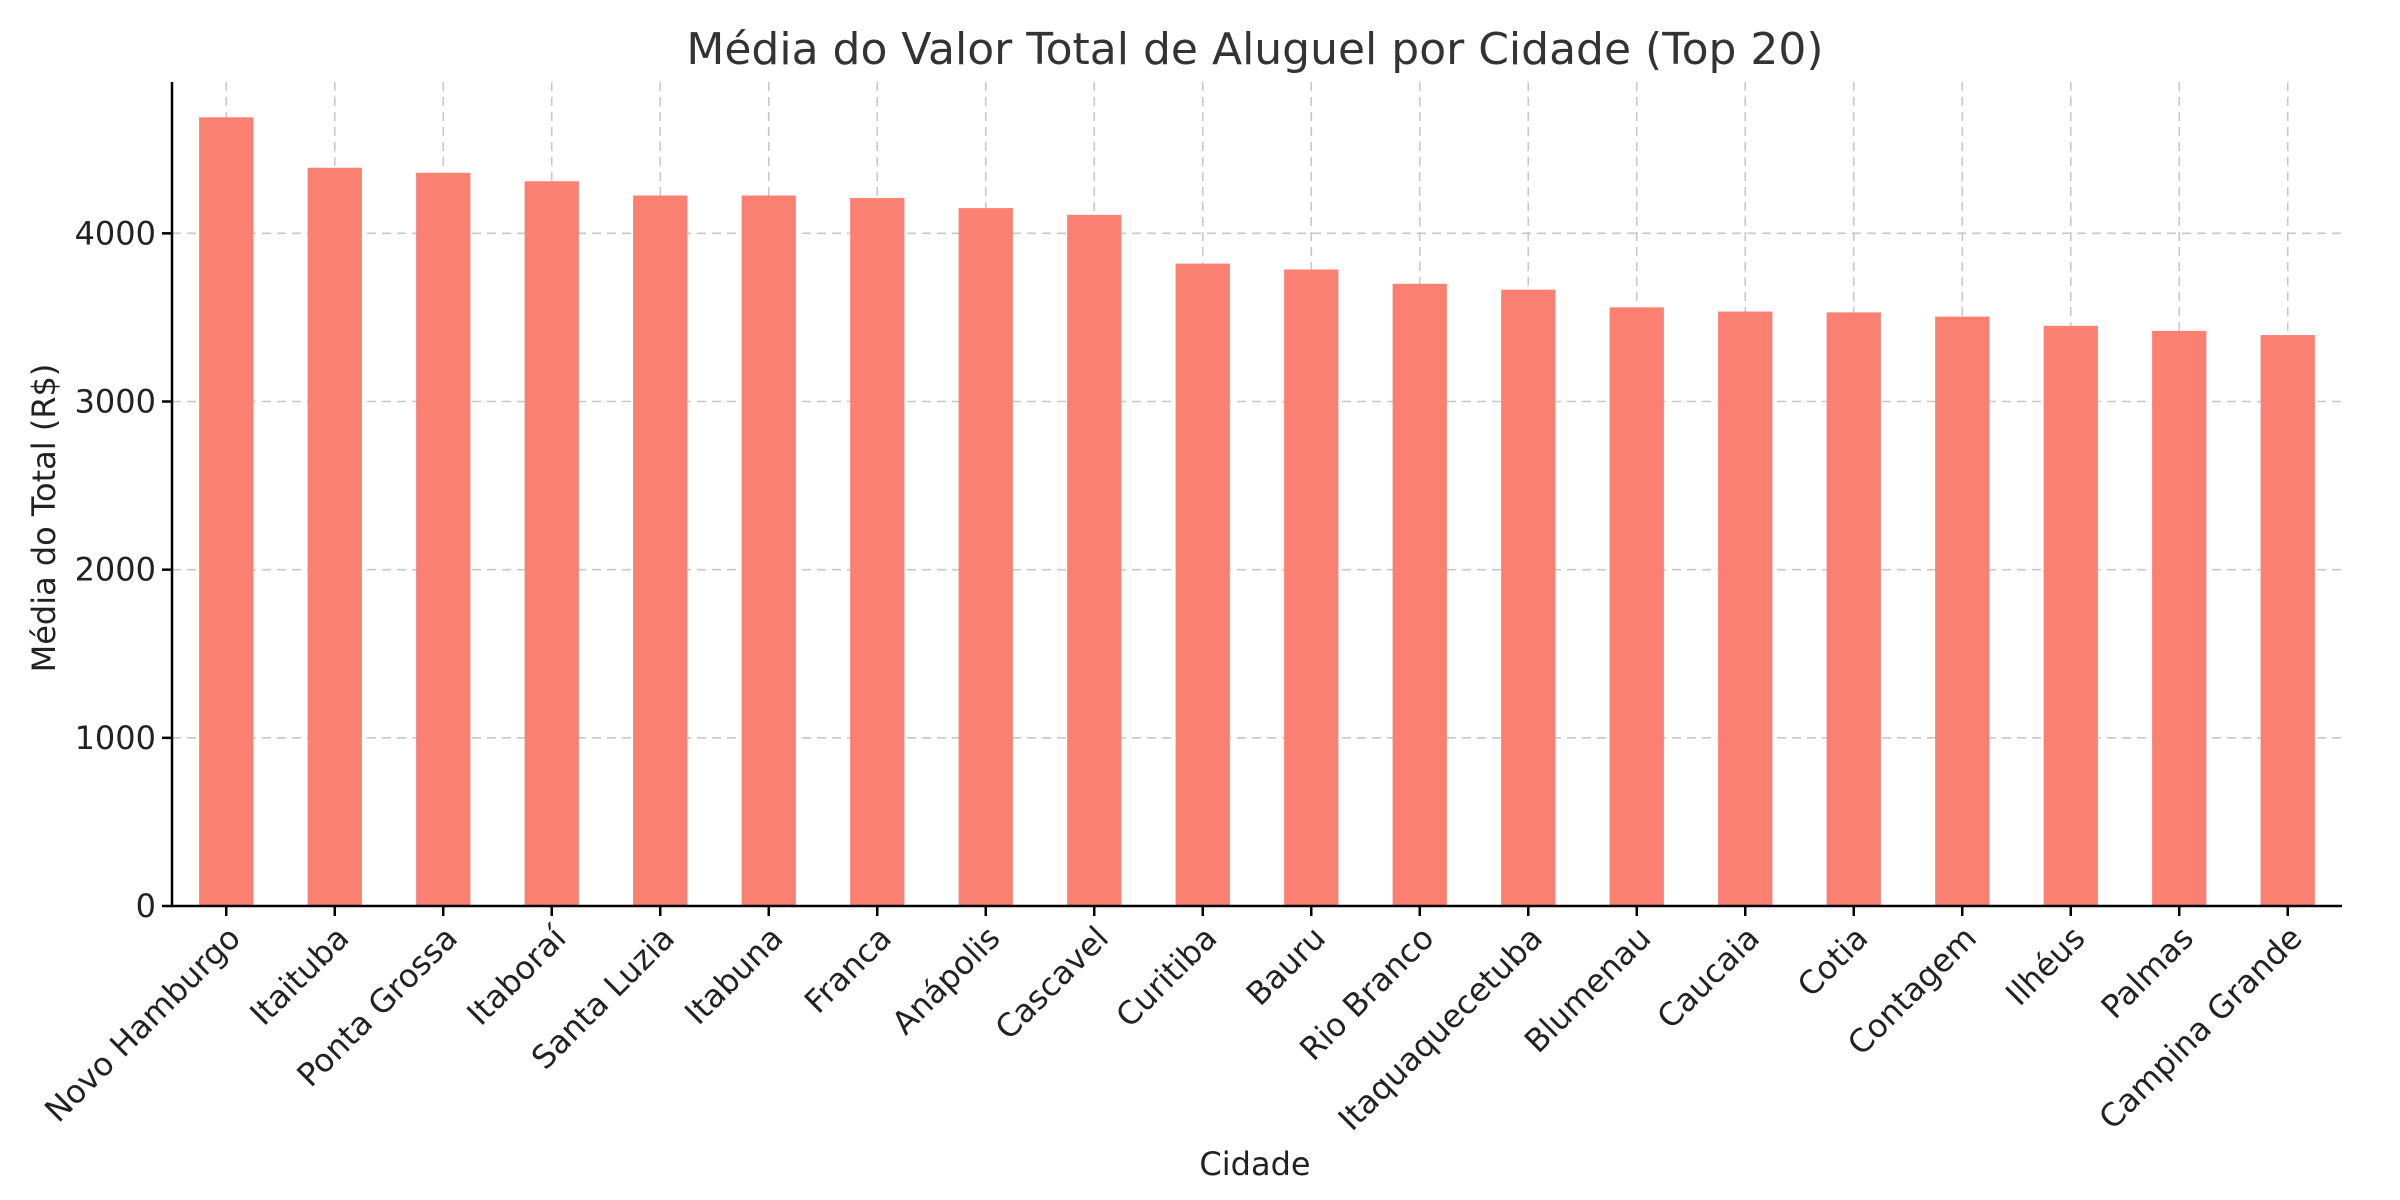  I want to click on x-tick-label: Campina Grande, so click(2200, 1028).